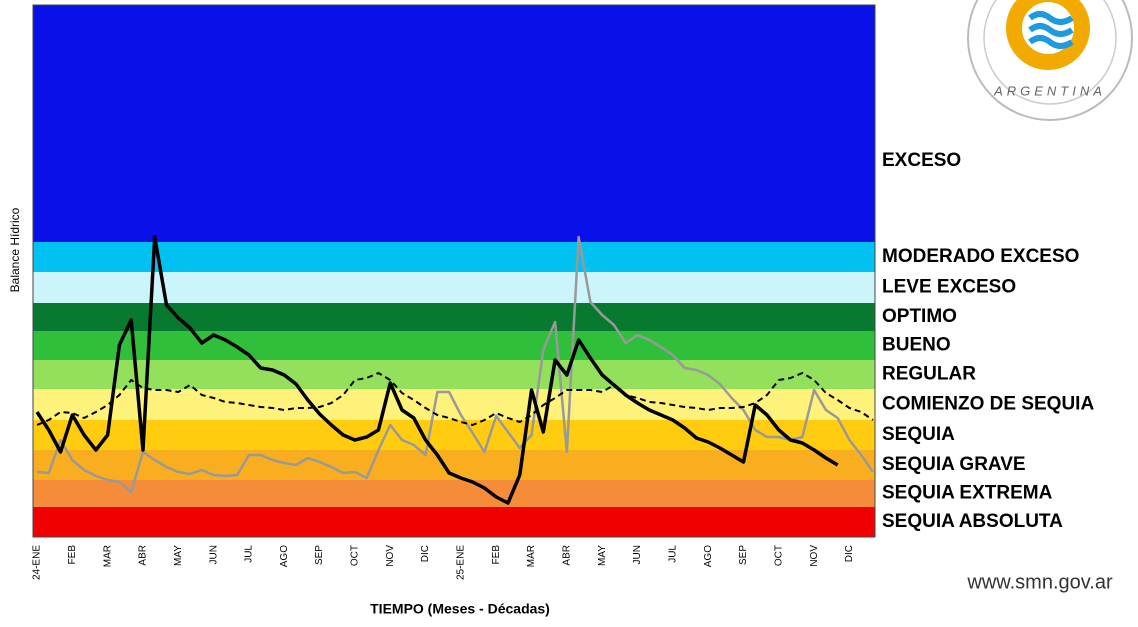  I want to click on logo: ARGENTINA, so click(1050, 60).